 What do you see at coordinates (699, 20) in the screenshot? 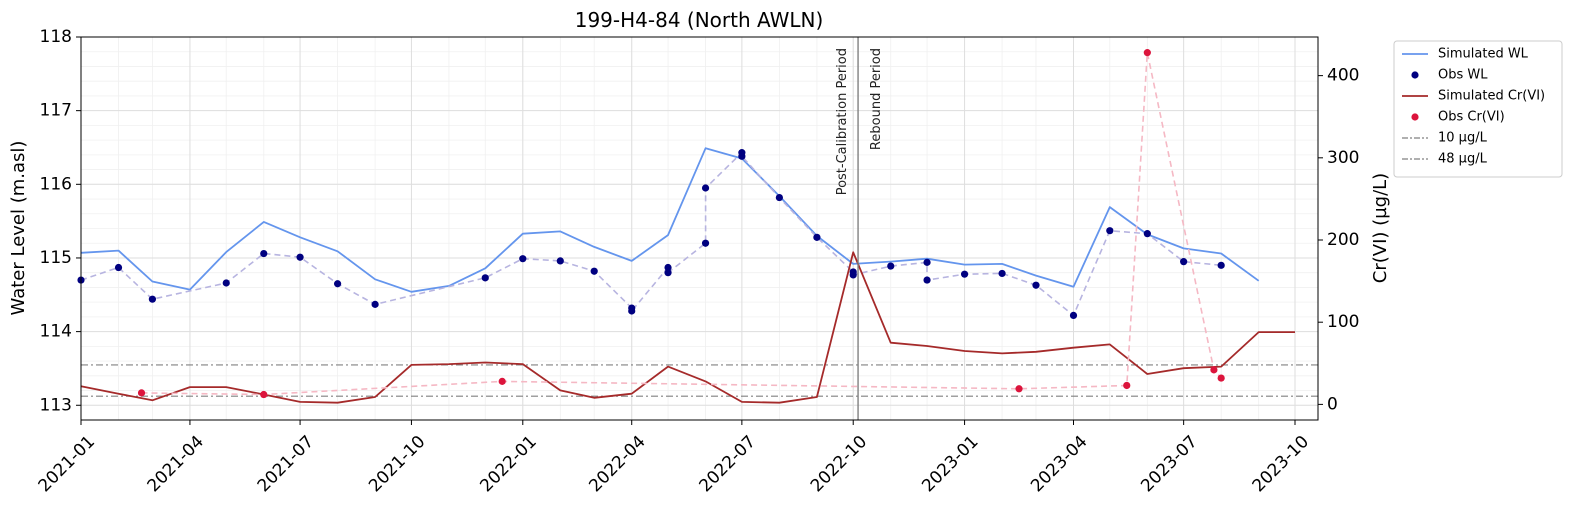
I see `chart-title: 199-H4-84 (North AWLN)` at bounding box center [699, 20].